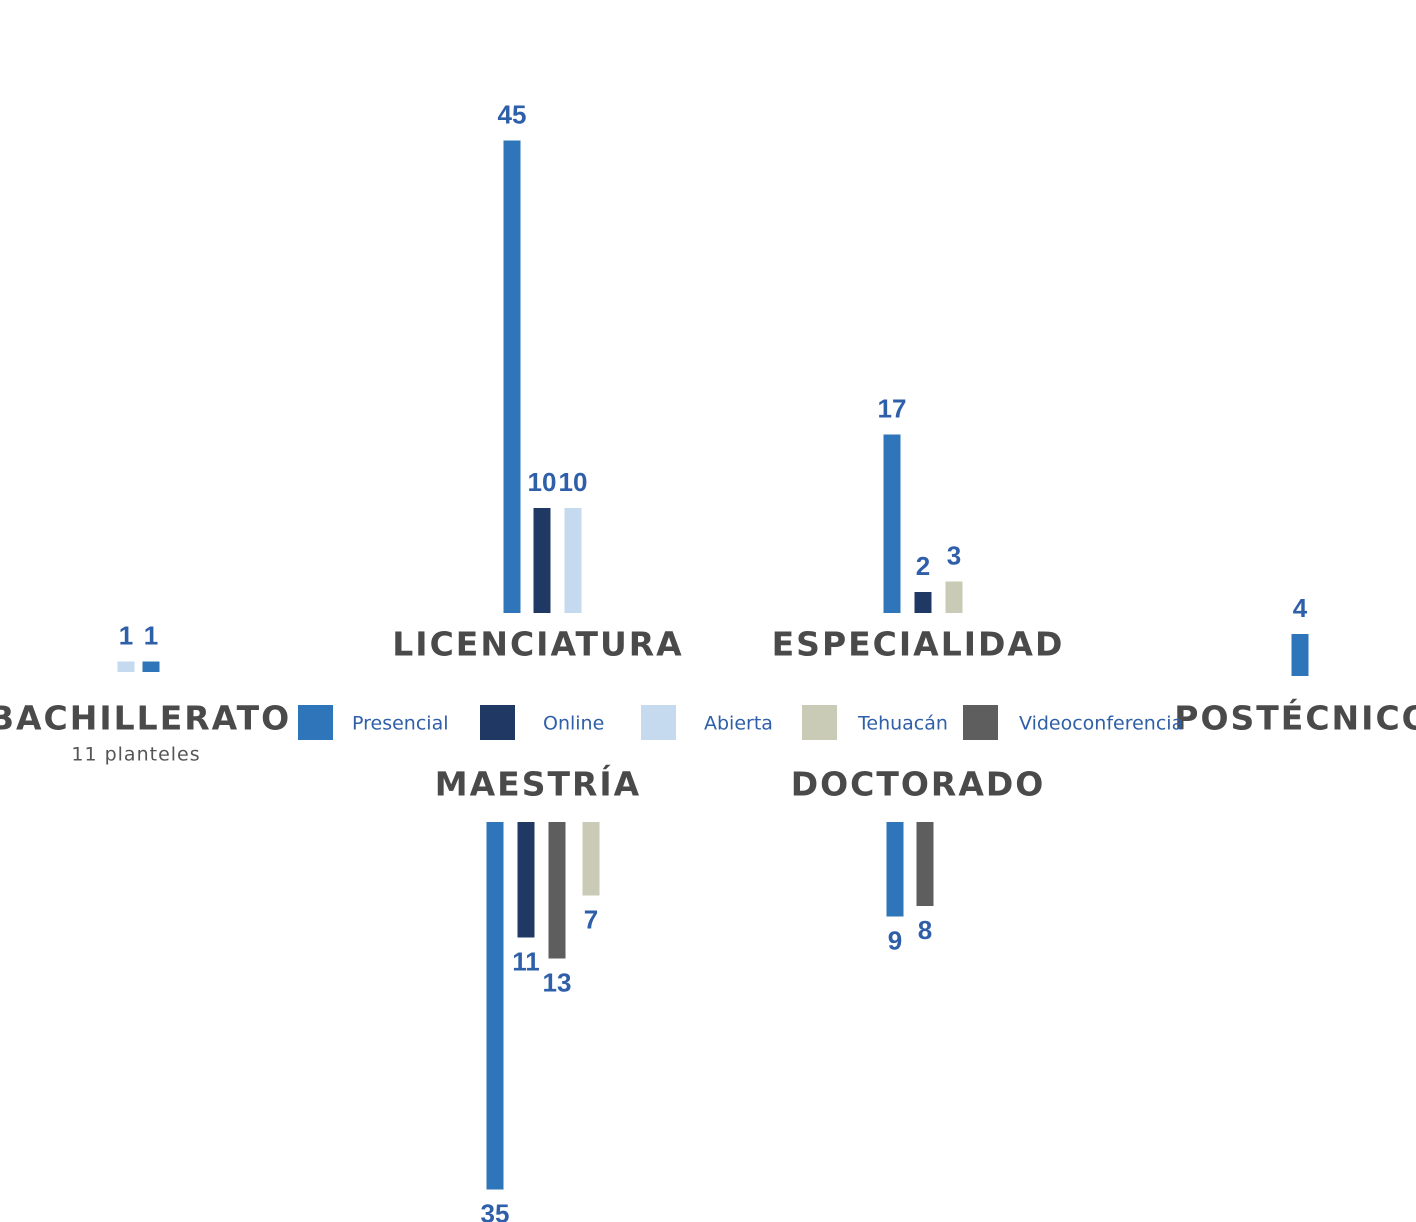 Image resolution: width=1416 pixels, height=1222 pixels. Describe the element at coordinates (573, 724) in the screenshot. I see `legend-label: Online` at that location.